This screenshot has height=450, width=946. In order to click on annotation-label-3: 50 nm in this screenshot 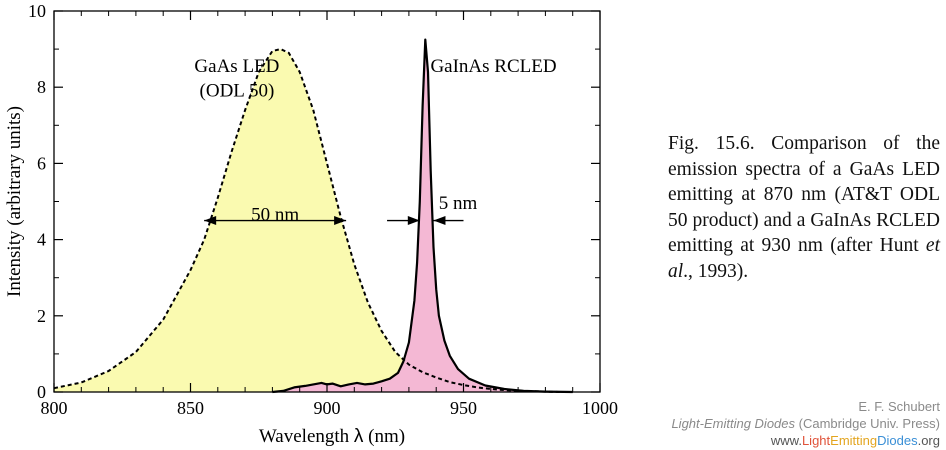, I will do `click(275, 215)`.